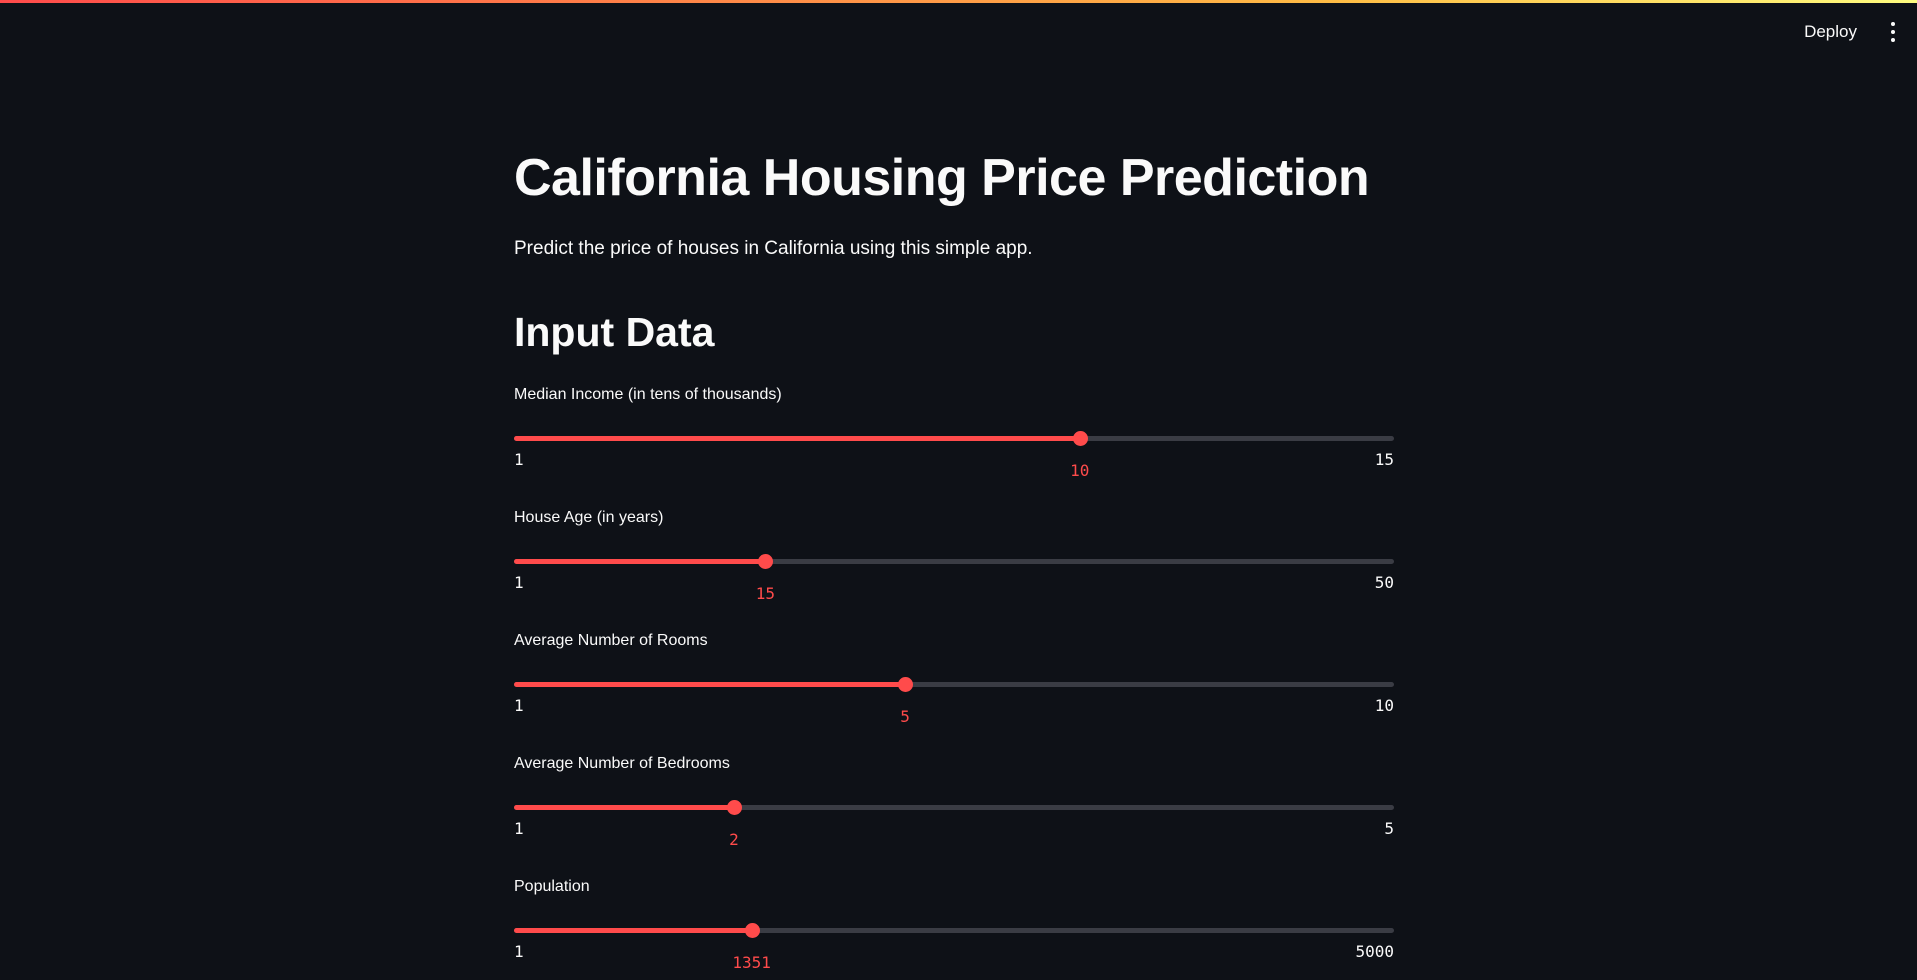 The width and height of the screenshot is (1917, 980). Describe the element at coordinates (648, 394) in the screenshot. I see `slider-label: Median Income (in tens of thousands)` at that location.